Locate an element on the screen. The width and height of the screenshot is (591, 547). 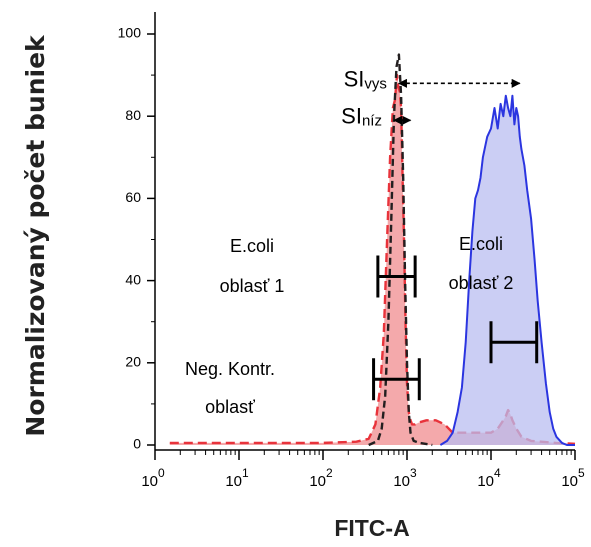
si-vys-label: SIvys is located at coordinates (365, 79).